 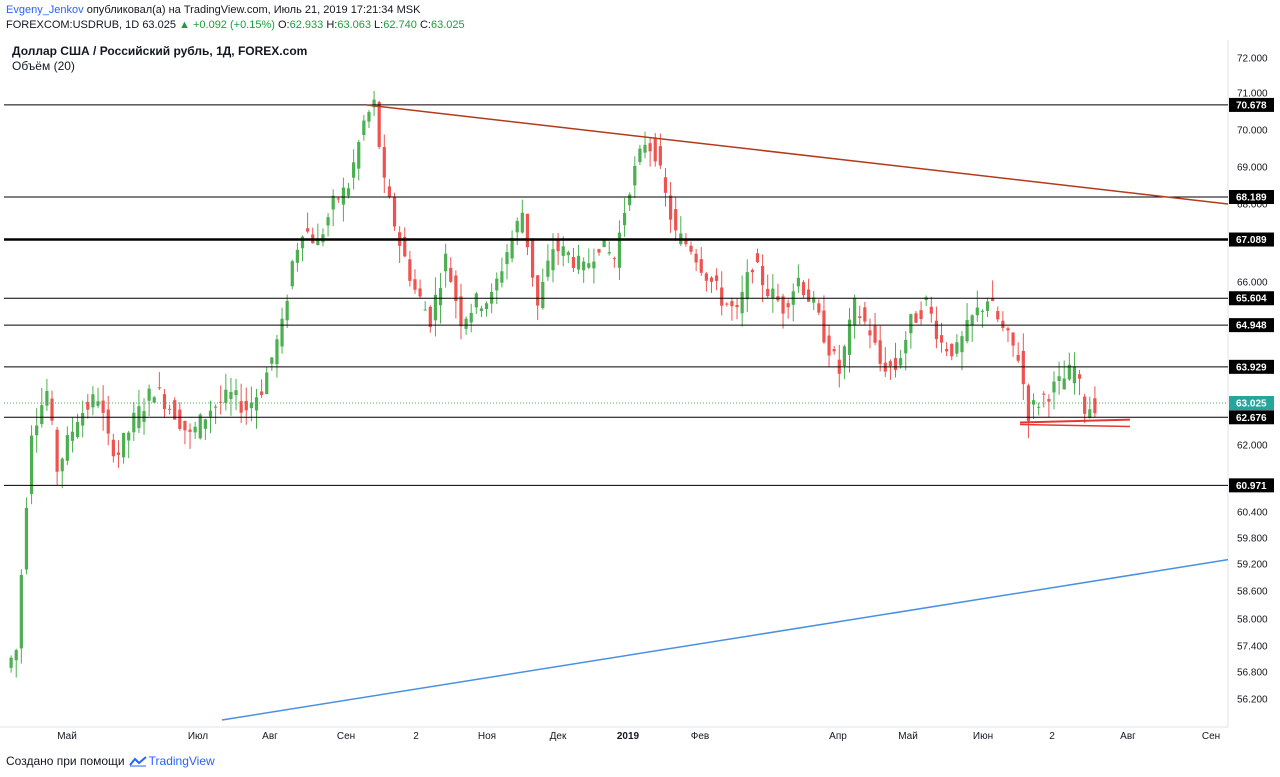 I want to click on last-price: 63.025, so click(x=159, y=25).